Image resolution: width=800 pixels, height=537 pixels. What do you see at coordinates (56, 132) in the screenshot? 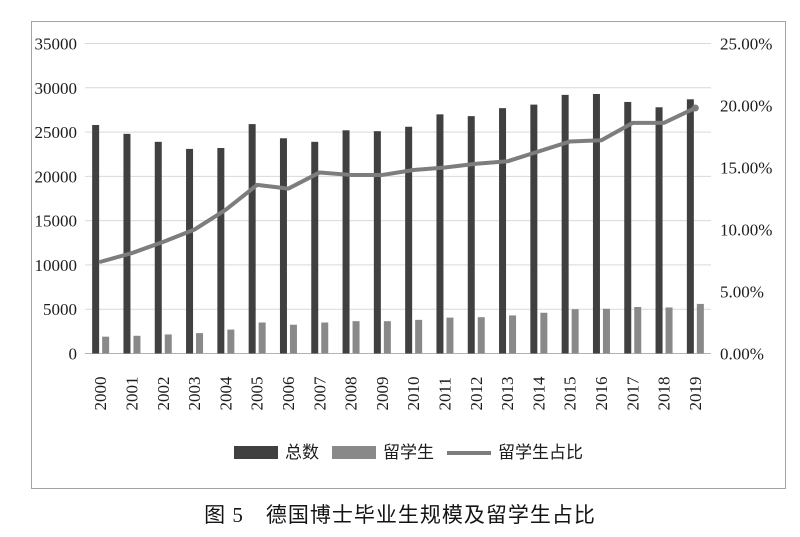
I see `y-axis-label-left: 25000` at bounding box center [56, 132].